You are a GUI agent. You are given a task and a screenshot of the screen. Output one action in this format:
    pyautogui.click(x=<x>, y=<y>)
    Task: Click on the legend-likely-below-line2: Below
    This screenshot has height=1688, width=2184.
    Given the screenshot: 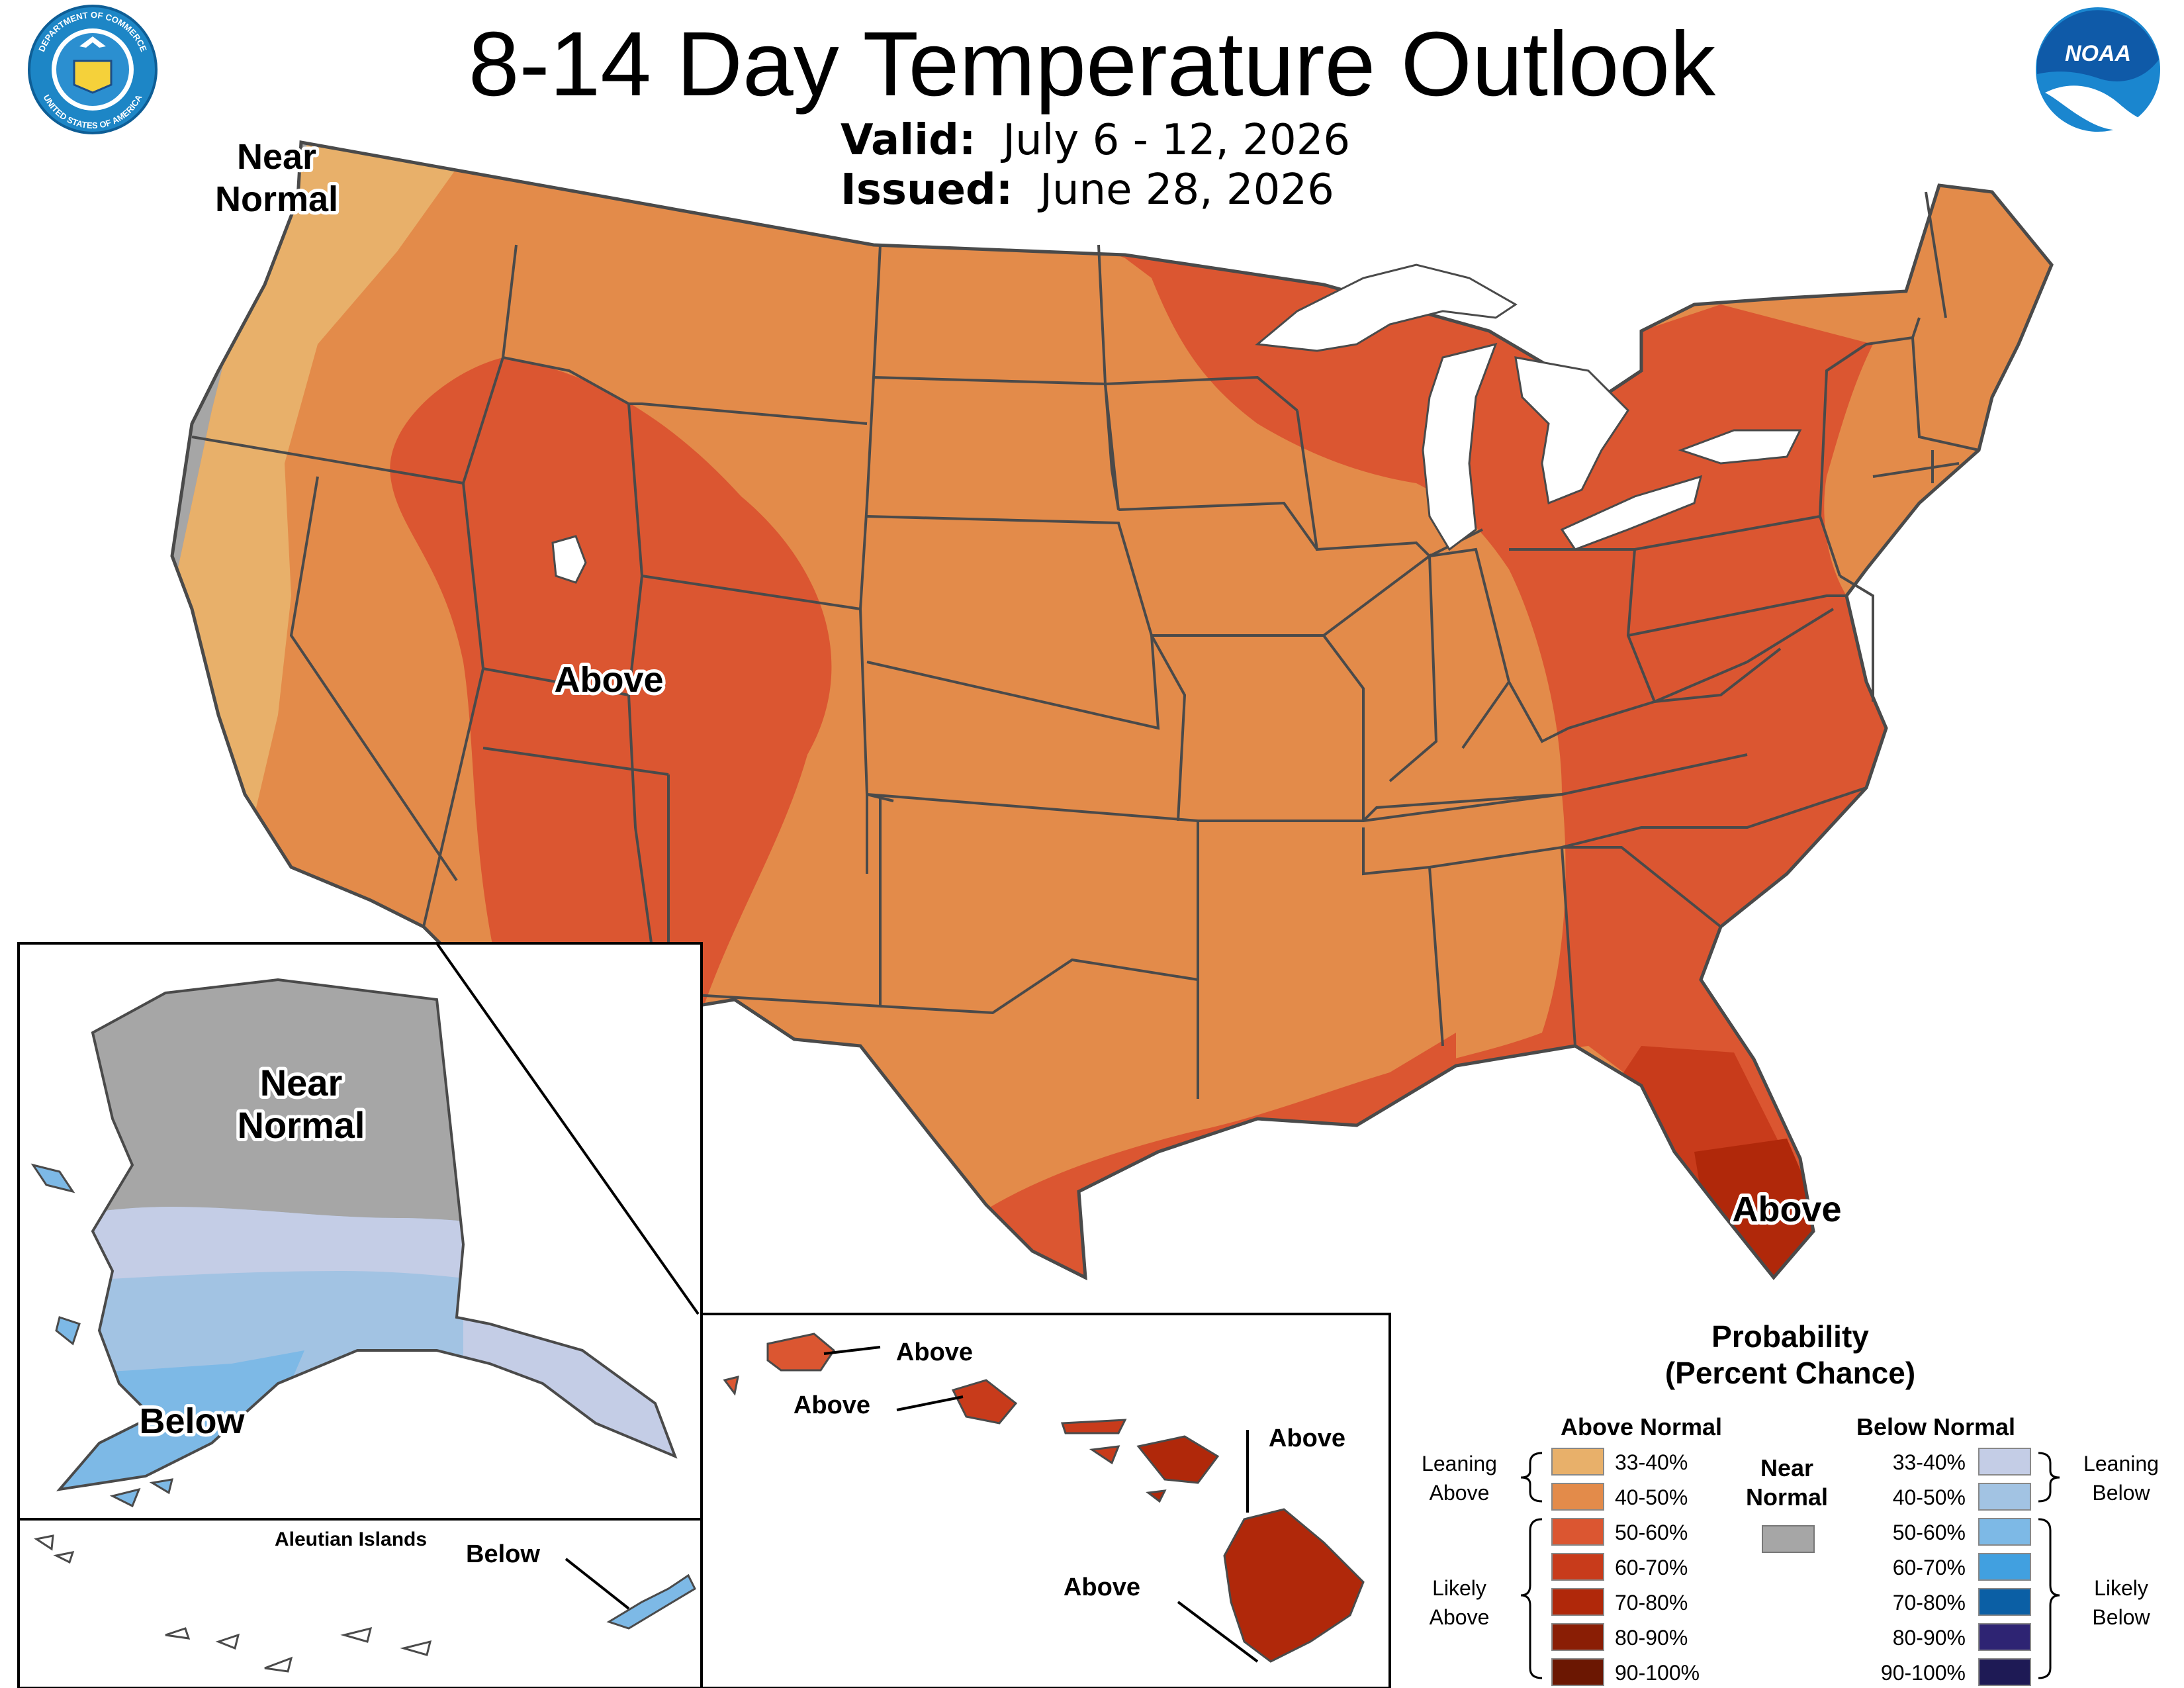 What is the action you would take?
    pyautogui.click(x=2121, y=1617)
    